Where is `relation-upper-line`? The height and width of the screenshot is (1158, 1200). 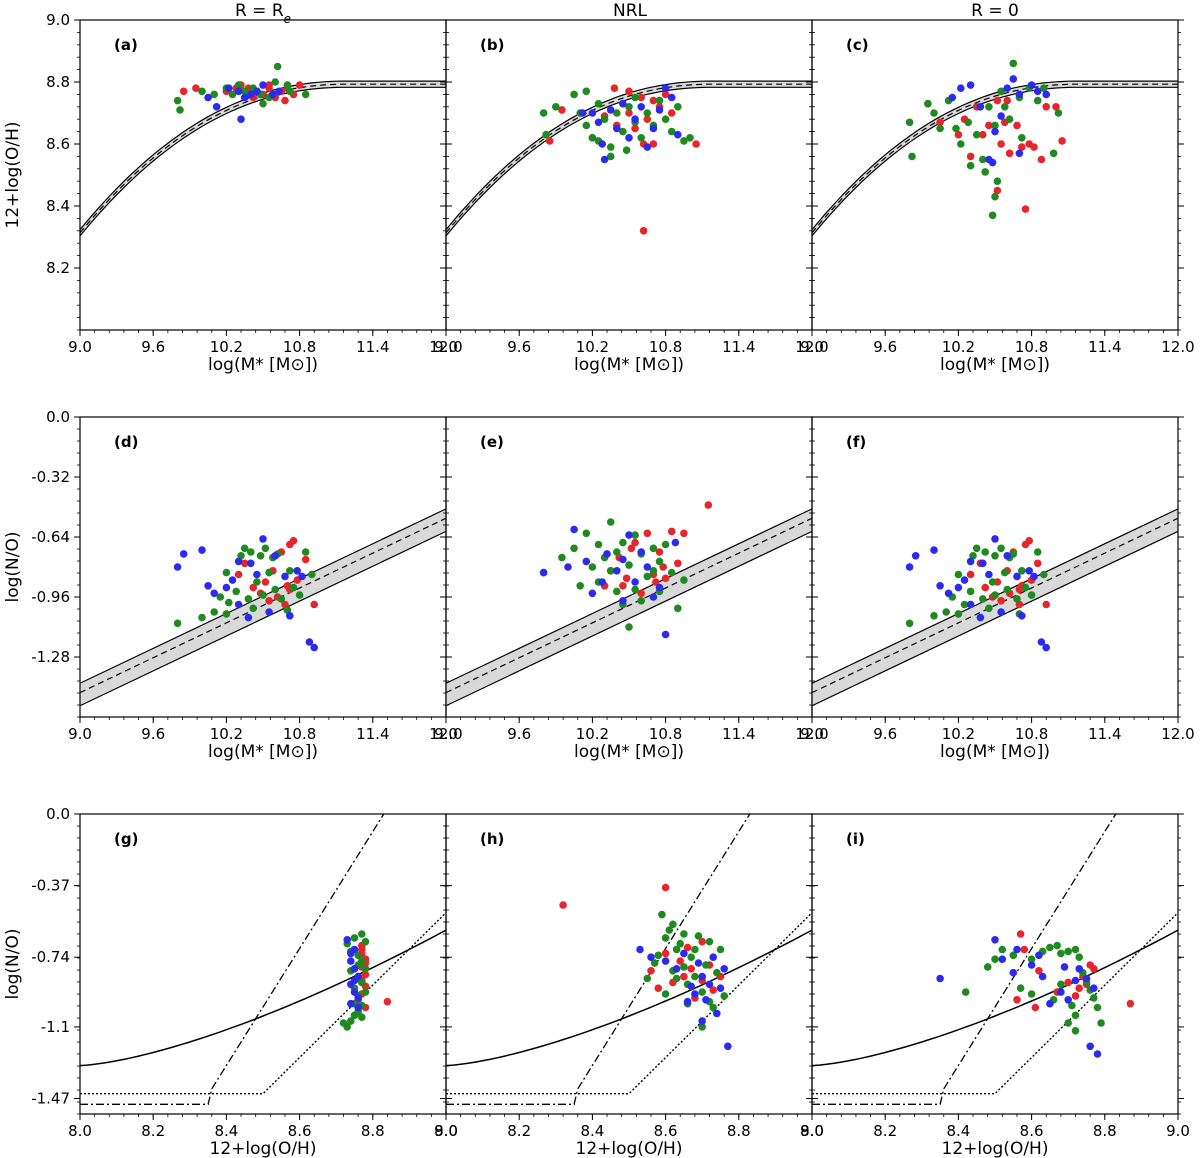 relation-upper-line is located at coordinates (995, 155).